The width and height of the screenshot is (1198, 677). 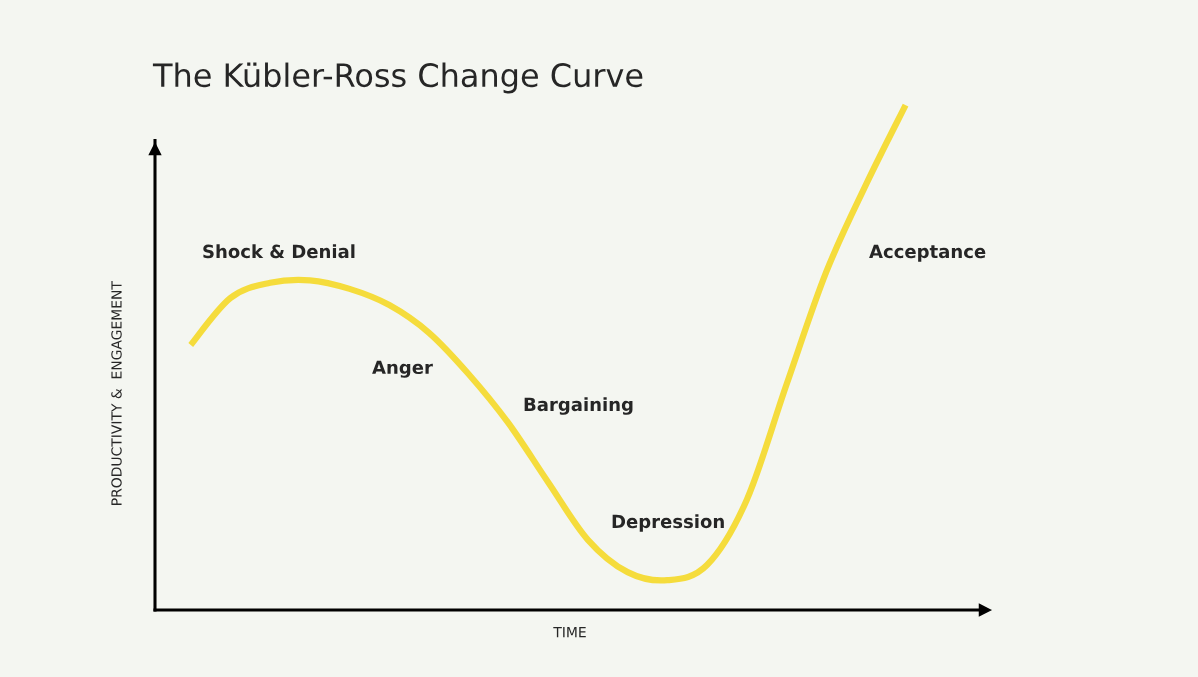 I want to click on annotation: Shock & Denial, so click(x=279, y=251).